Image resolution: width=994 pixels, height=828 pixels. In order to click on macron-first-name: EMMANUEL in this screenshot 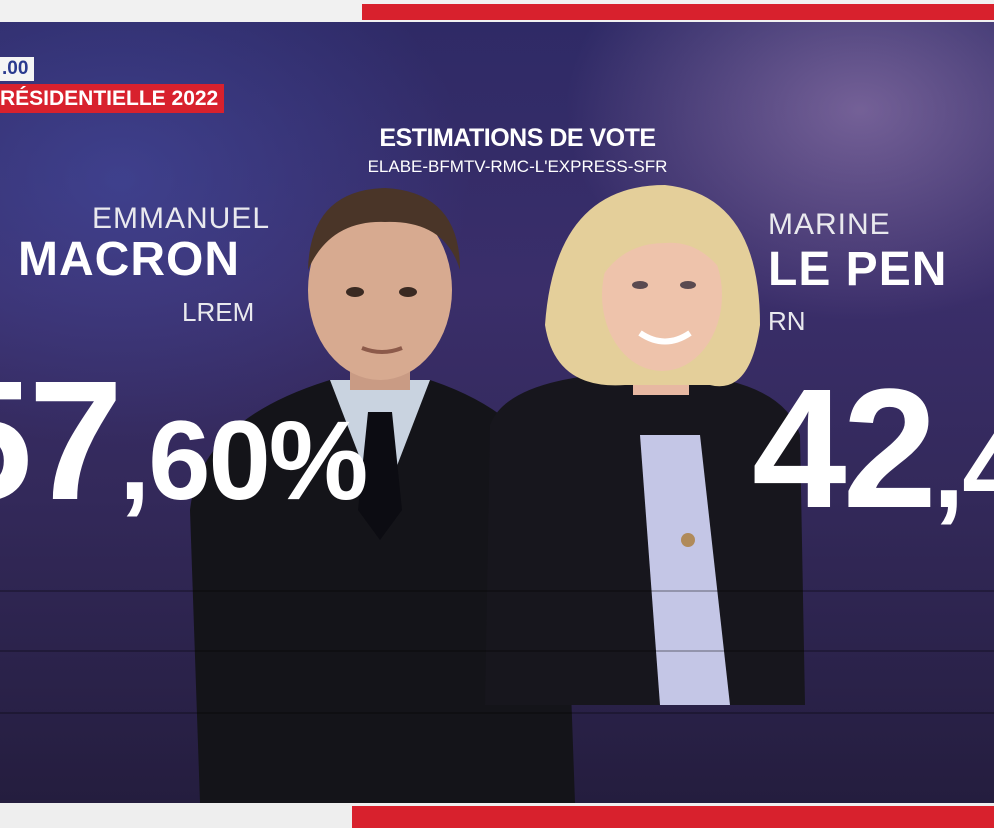, I will do `click(181, 218)`.